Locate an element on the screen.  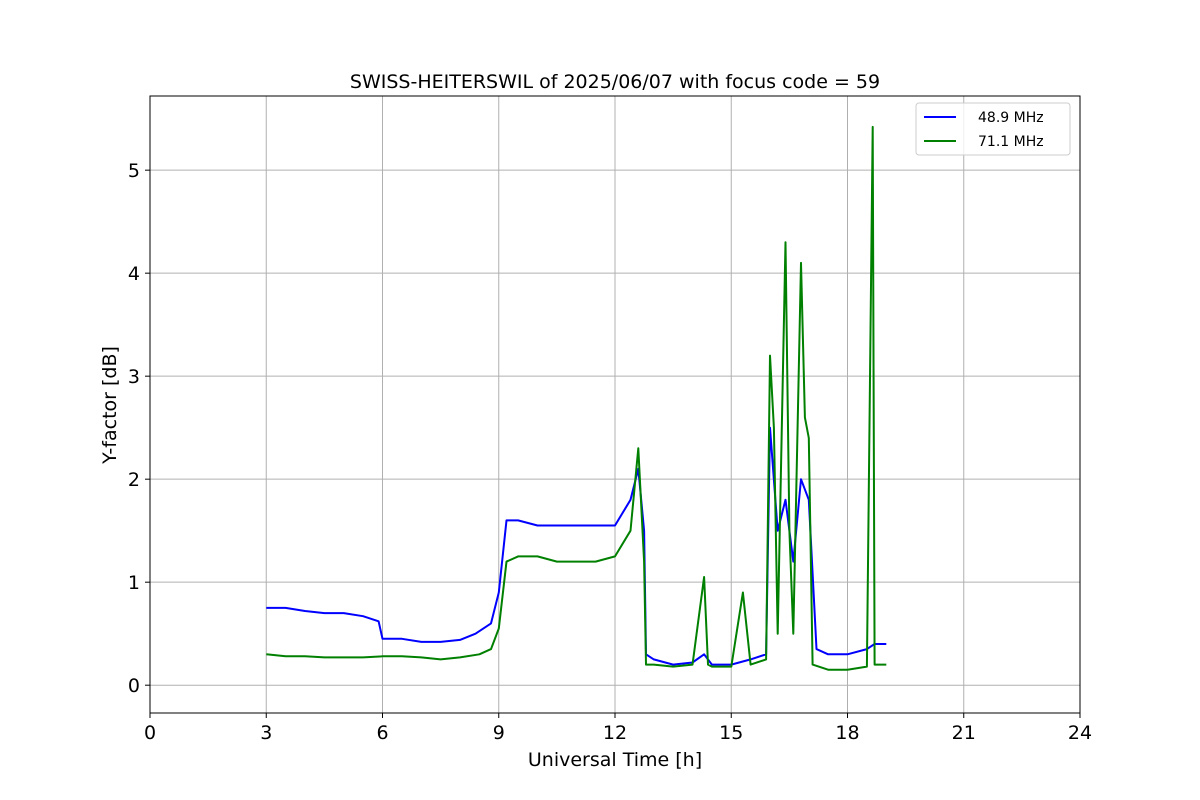
y-axis-label: Y-factor [dB] is located at coordinates (110, 405).